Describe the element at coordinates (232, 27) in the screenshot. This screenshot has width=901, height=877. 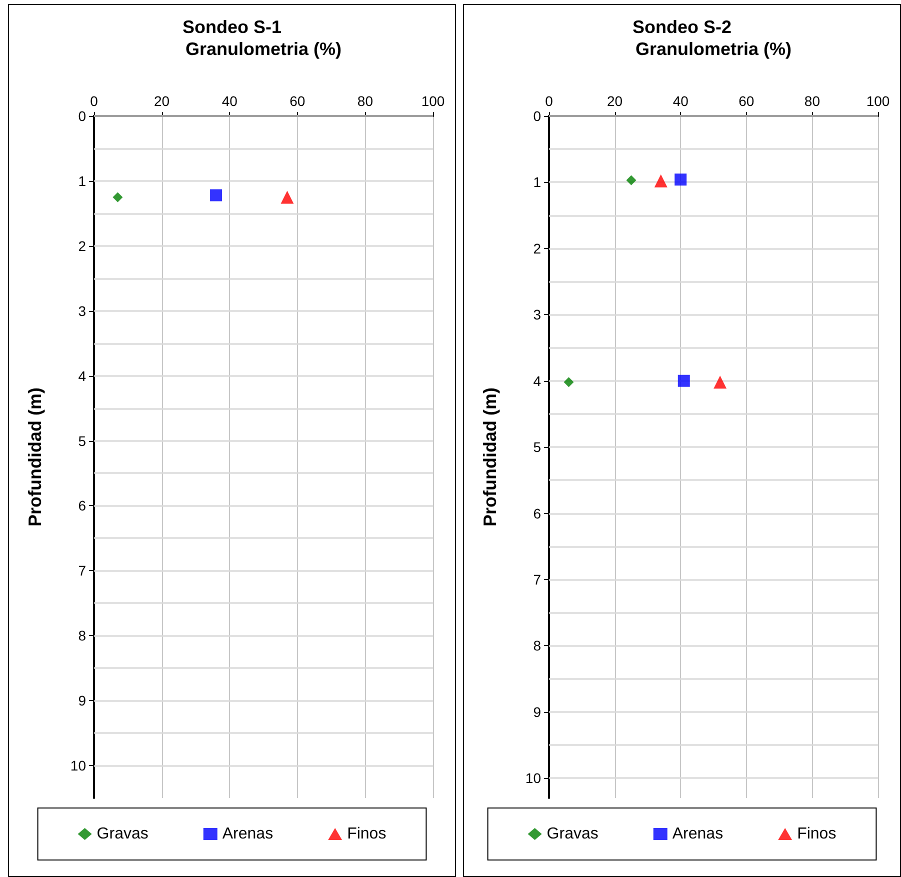
I see `chart-title: Sondeo S-1` at that location.